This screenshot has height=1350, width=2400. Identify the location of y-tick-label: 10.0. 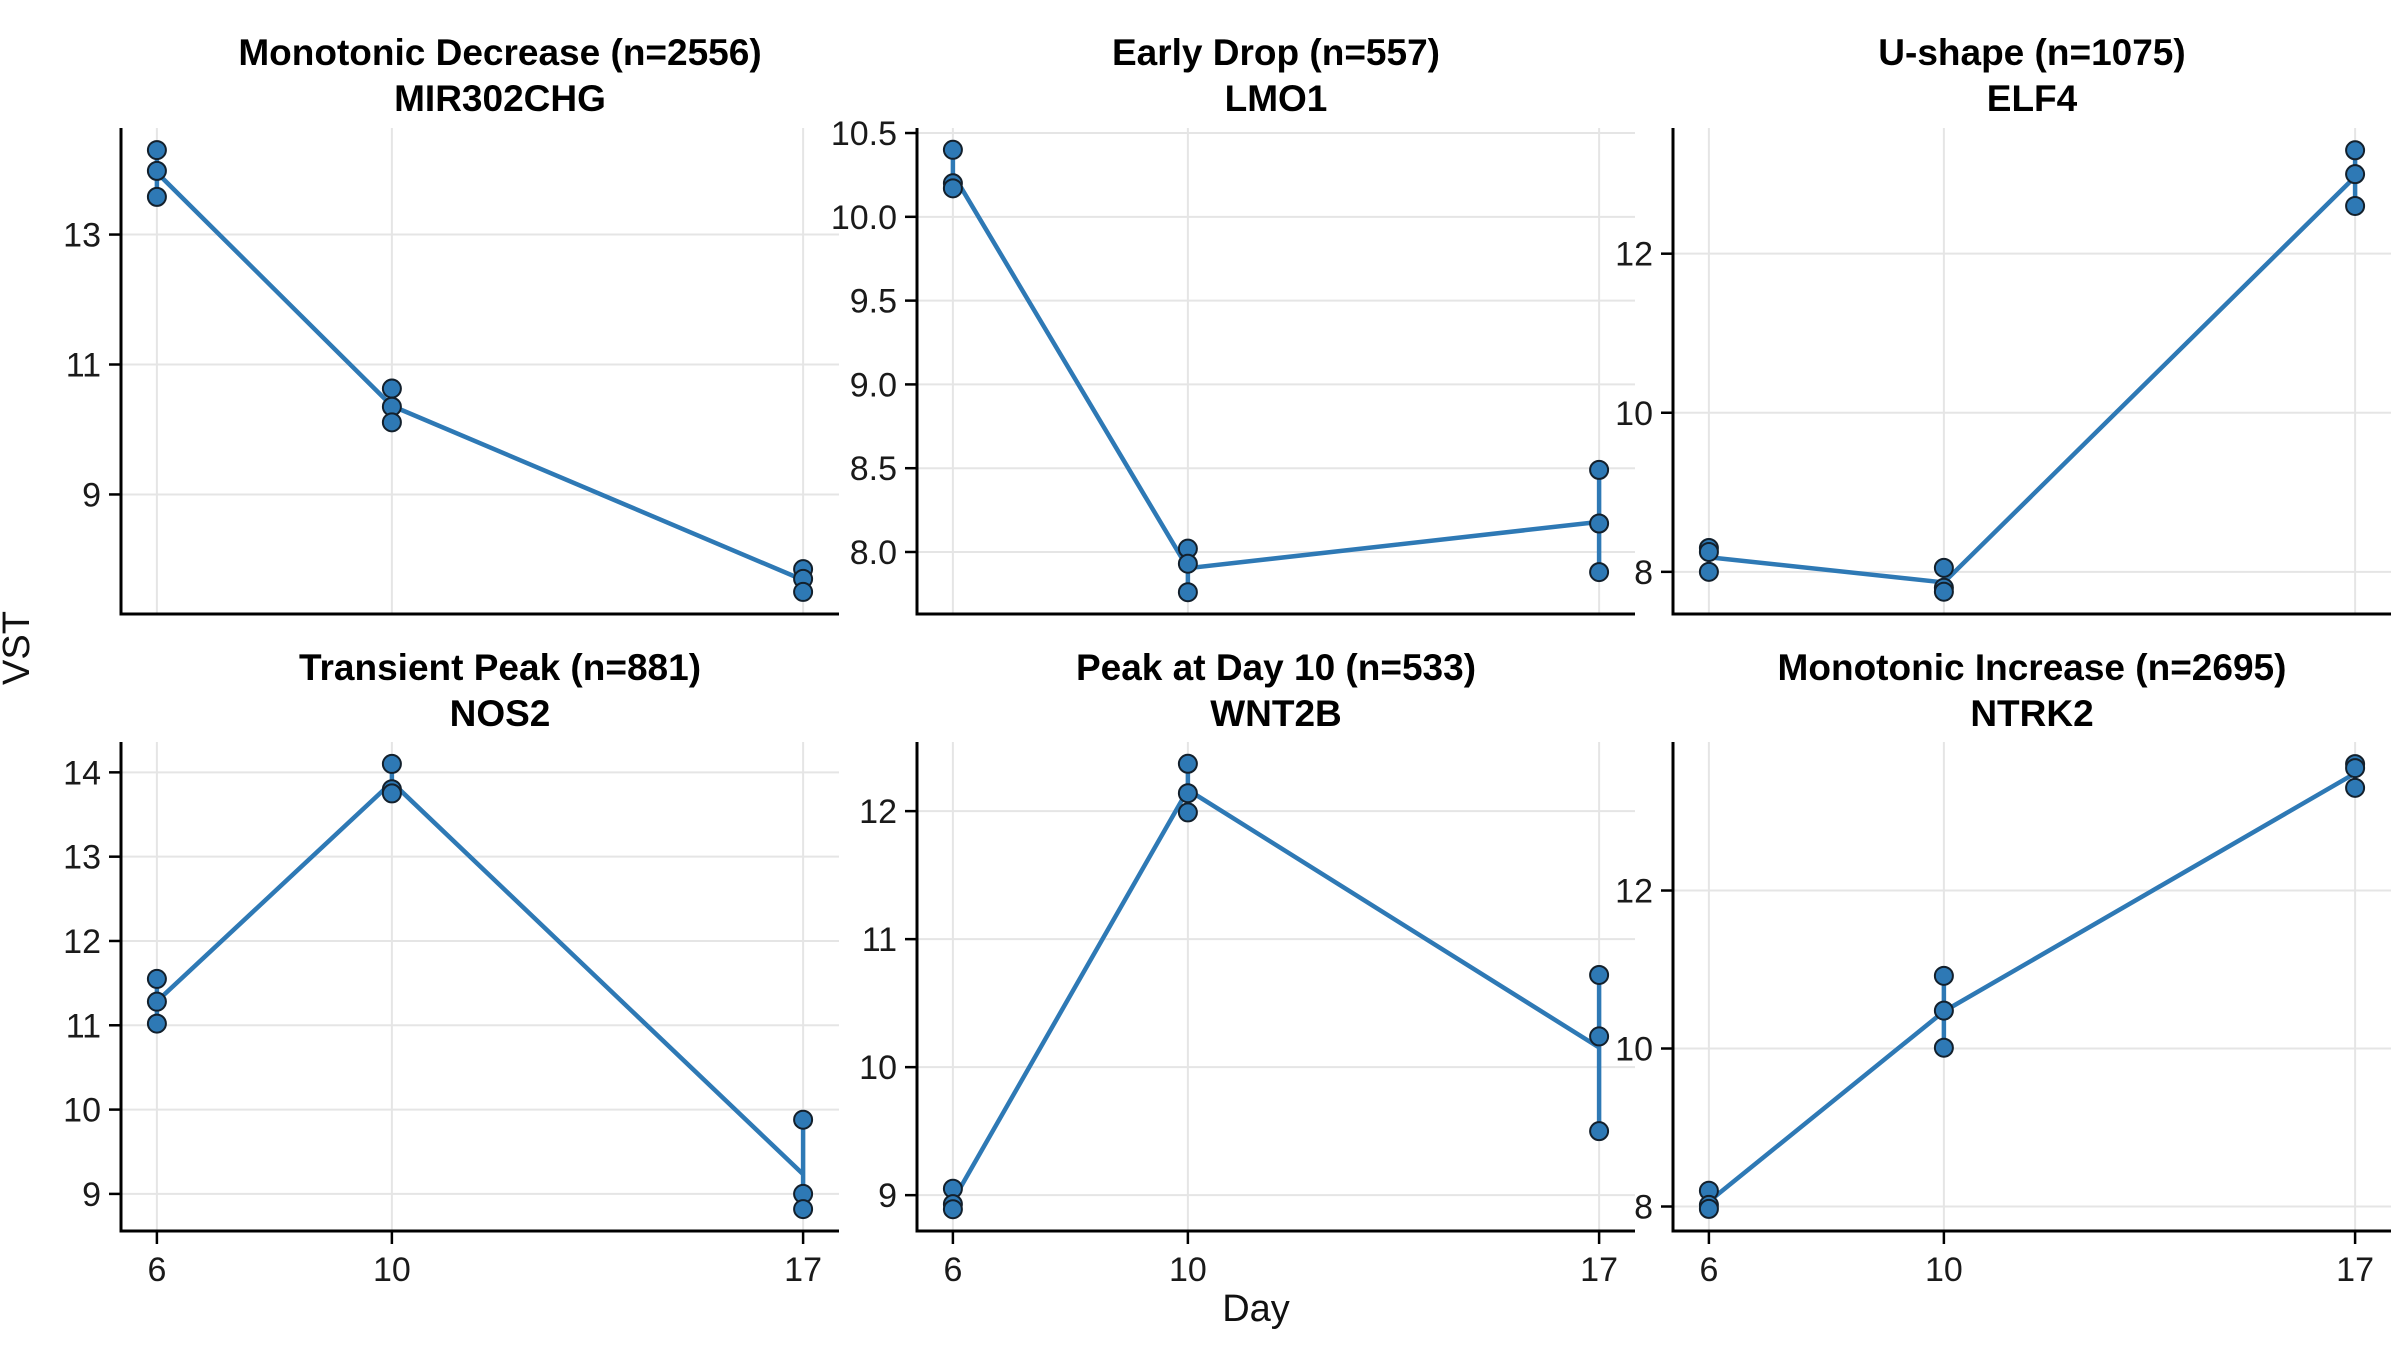
(864, 218).